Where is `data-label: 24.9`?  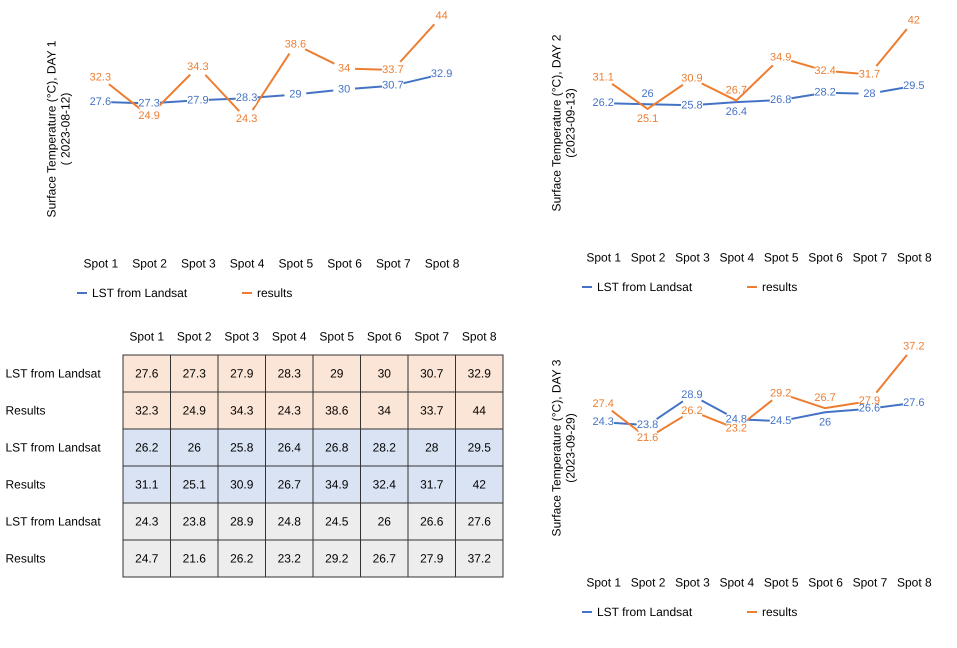 data-label: 24.9 is located at coordinates (194, 411).